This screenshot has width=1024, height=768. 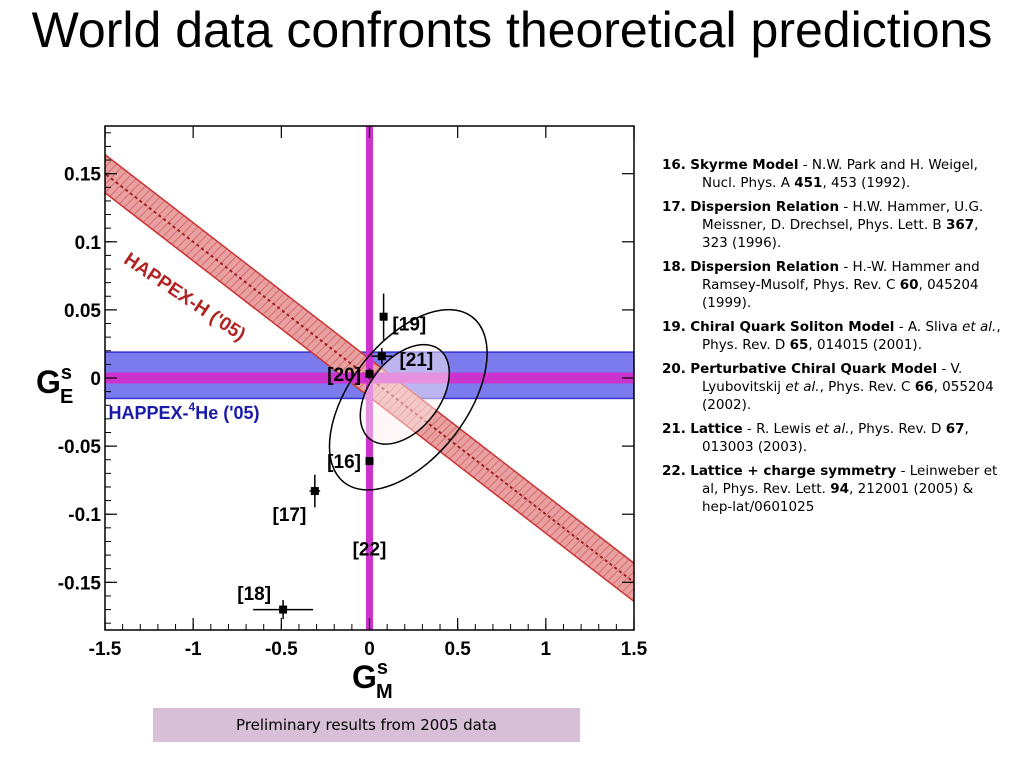 I want to click on reference-number: 19., so click(x=674, y=327).